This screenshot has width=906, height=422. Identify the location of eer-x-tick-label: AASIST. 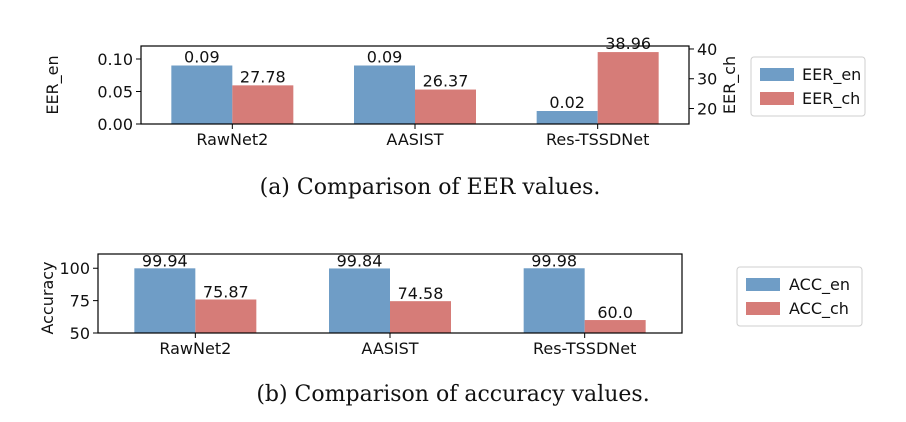
(414, 139).